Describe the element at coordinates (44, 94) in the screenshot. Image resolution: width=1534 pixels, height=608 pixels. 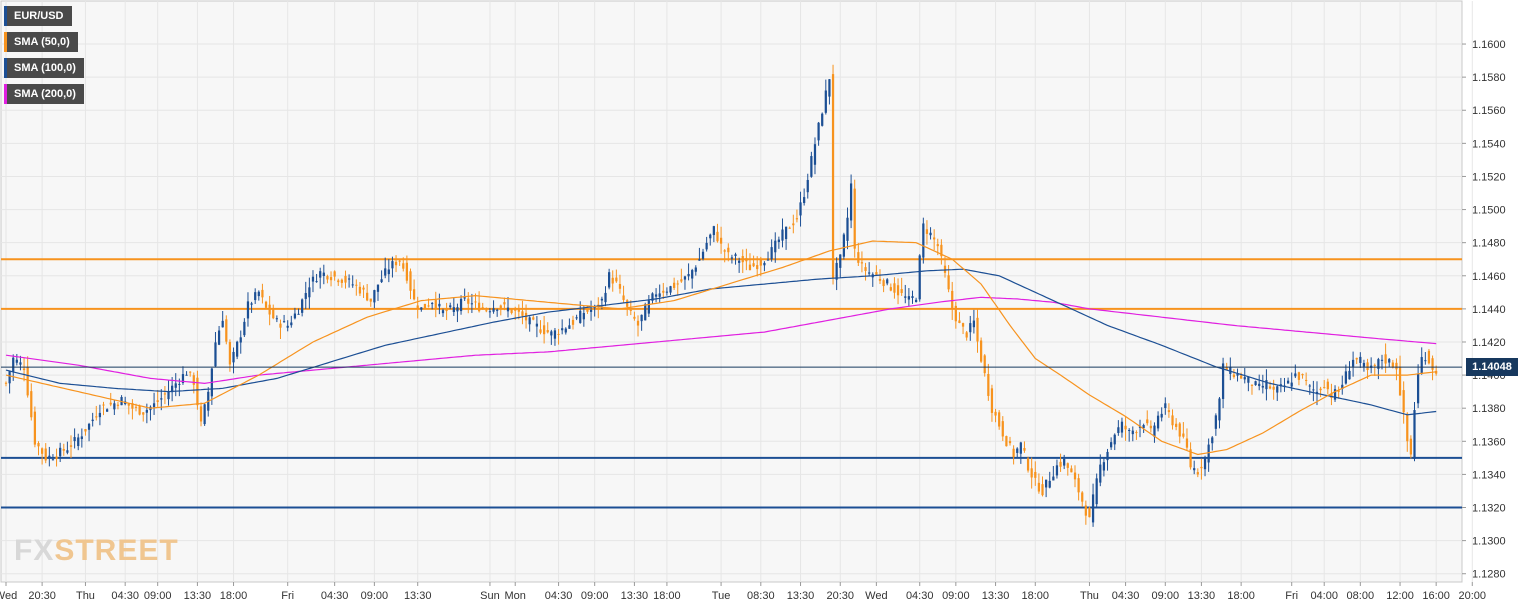
I see `legend-item: SMA (200,0)` at that location.